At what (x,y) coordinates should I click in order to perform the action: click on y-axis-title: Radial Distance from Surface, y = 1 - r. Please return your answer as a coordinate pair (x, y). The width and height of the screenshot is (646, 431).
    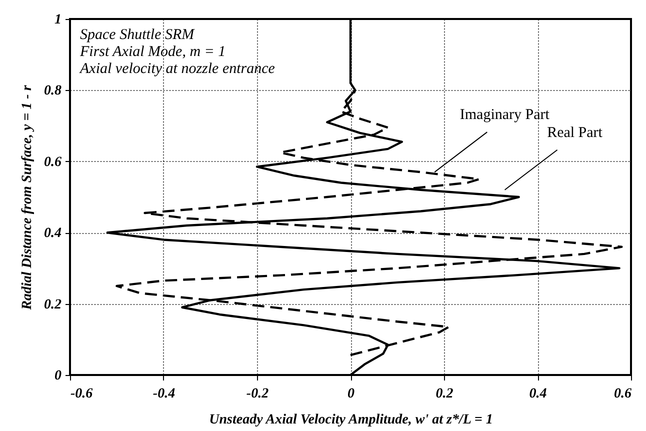
    Looking at the image, I should click on (27, 197).